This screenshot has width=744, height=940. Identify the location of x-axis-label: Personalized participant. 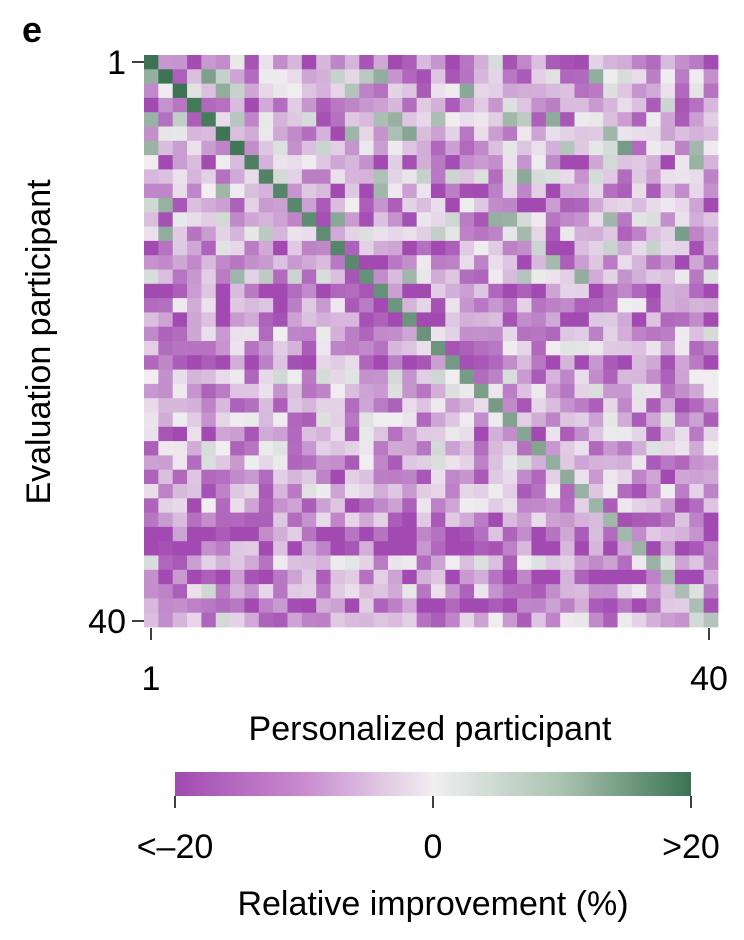
(430, 729).